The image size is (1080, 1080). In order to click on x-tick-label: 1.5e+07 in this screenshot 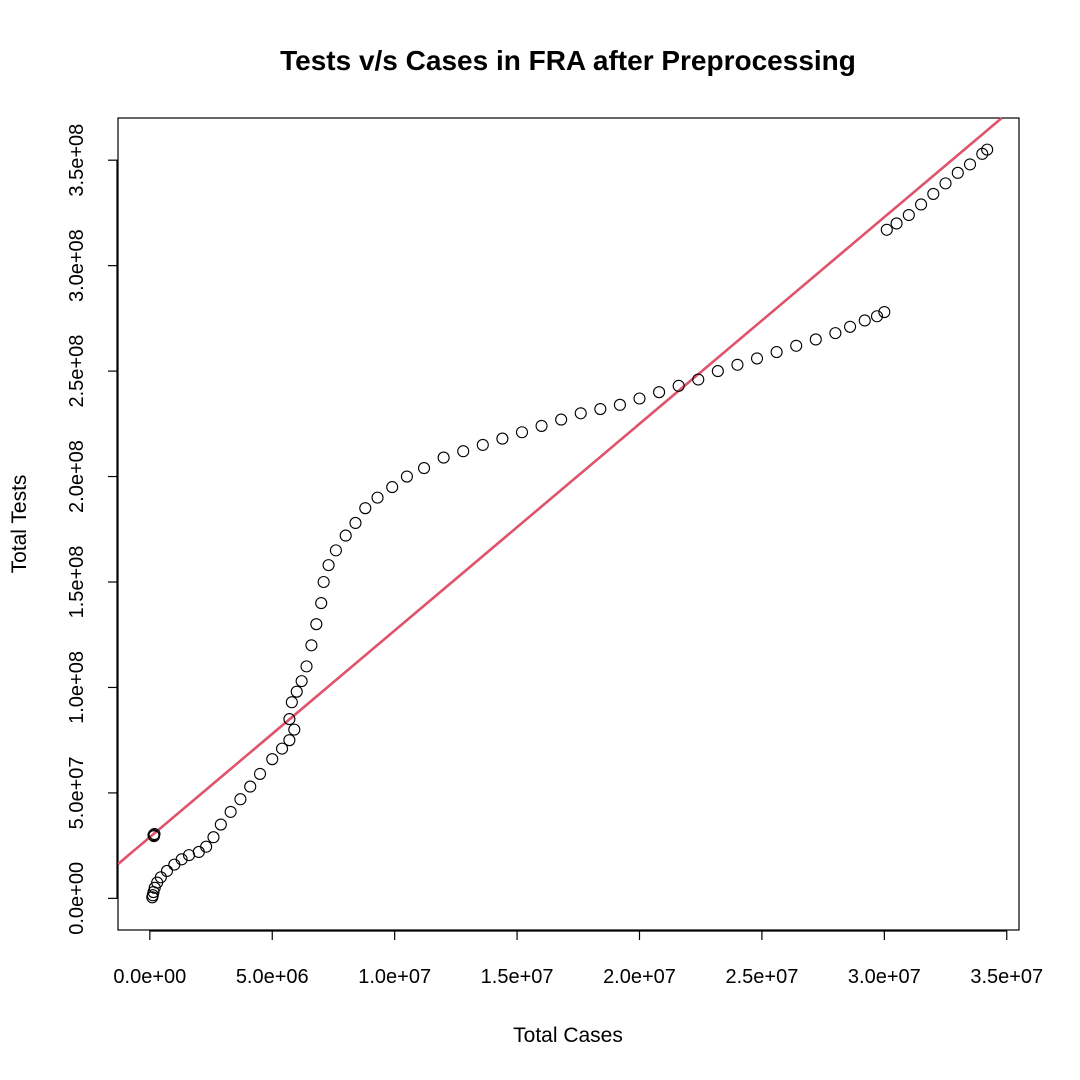, I will do `click(517, 977)`.